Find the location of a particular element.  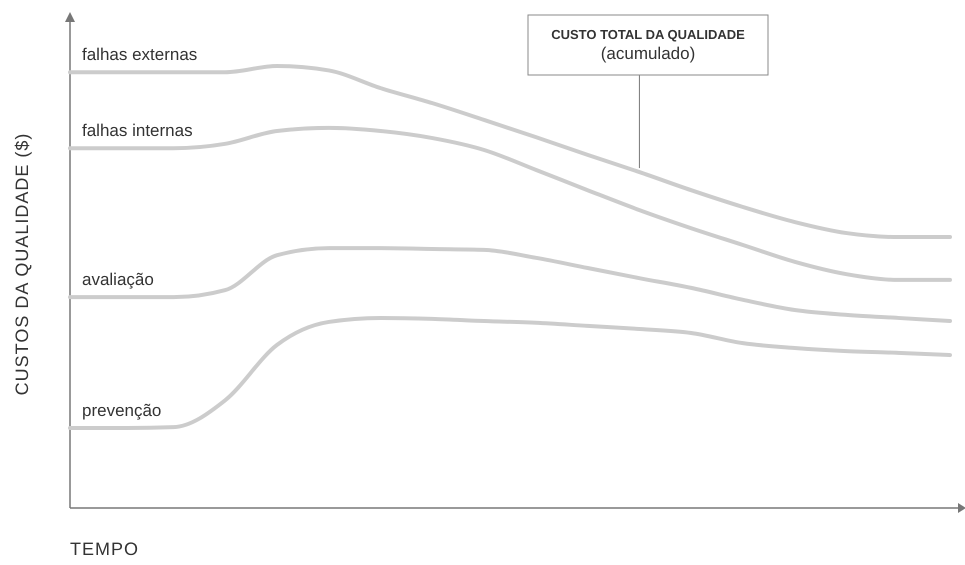

text: CUSTO TOTAL DA QUALIDADE (acumulado) is located at coordinates (648, 45).